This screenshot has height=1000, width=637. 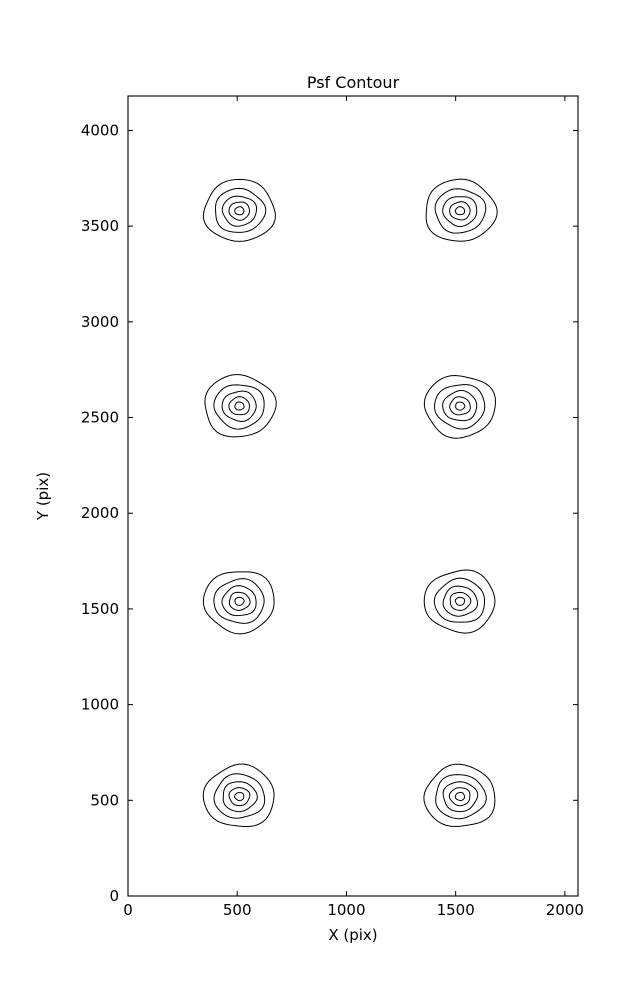 What do you see at coordinates (104, 800) in the screenshot?
I see `y-tick-label: 500` at bounding box center [104, 800].